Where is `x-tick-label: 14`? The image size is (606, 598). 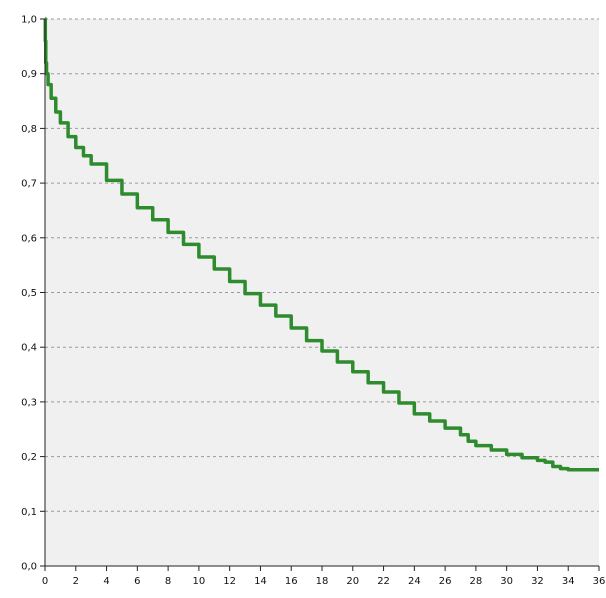 x-tick-label: 14 is located at coordinates (260, 581).